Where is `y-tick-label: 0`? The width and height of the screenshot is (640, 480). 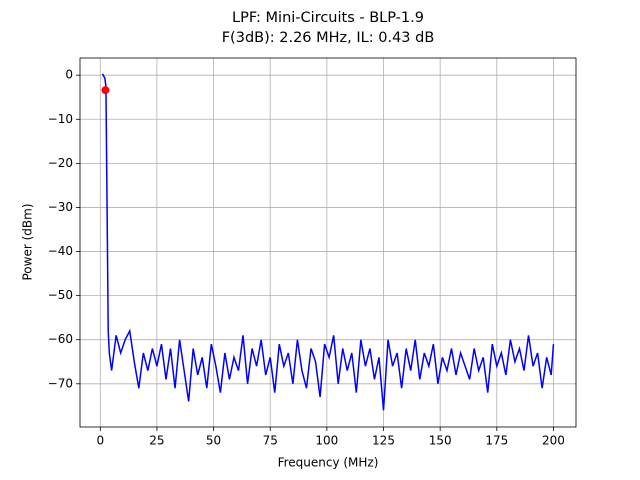 y-tick-label: 0 is located at coordinates (69, 75).